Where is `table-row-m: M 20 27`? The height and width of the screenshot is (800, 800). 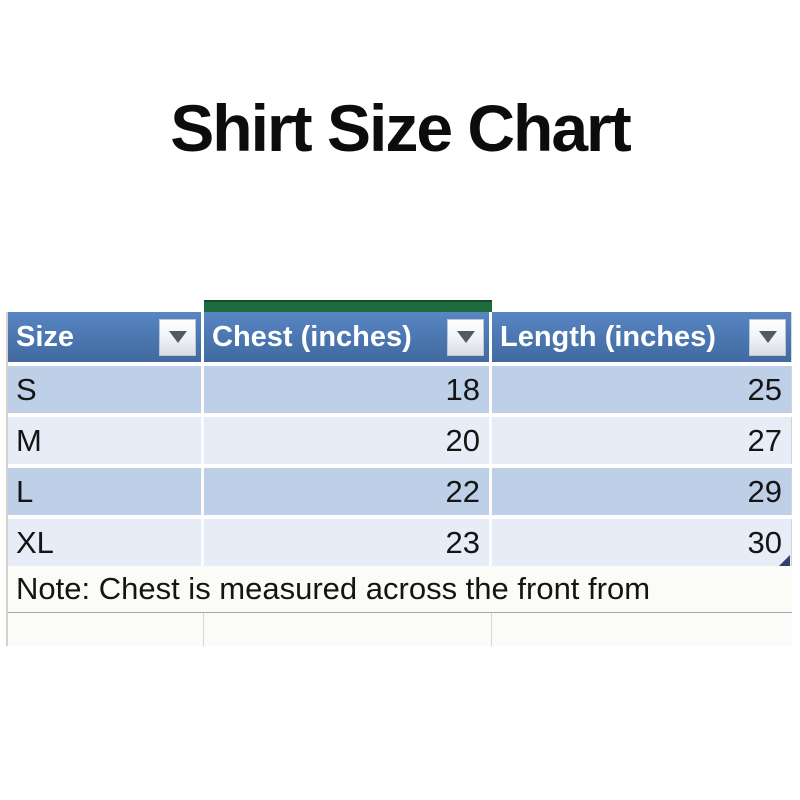
table-row-m: M 20 27 is located at coordinates (400, 440).